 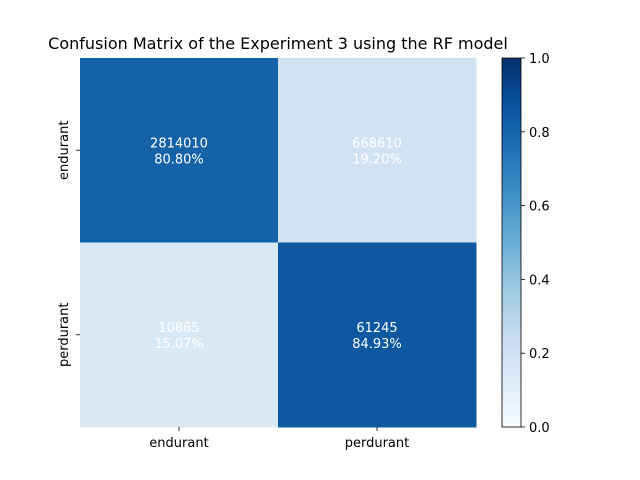 What do you see at coordinates (539, 280) in the screenshot?
I see `colorbar-tick-label: 0.4` at bounding box center [539, 280].